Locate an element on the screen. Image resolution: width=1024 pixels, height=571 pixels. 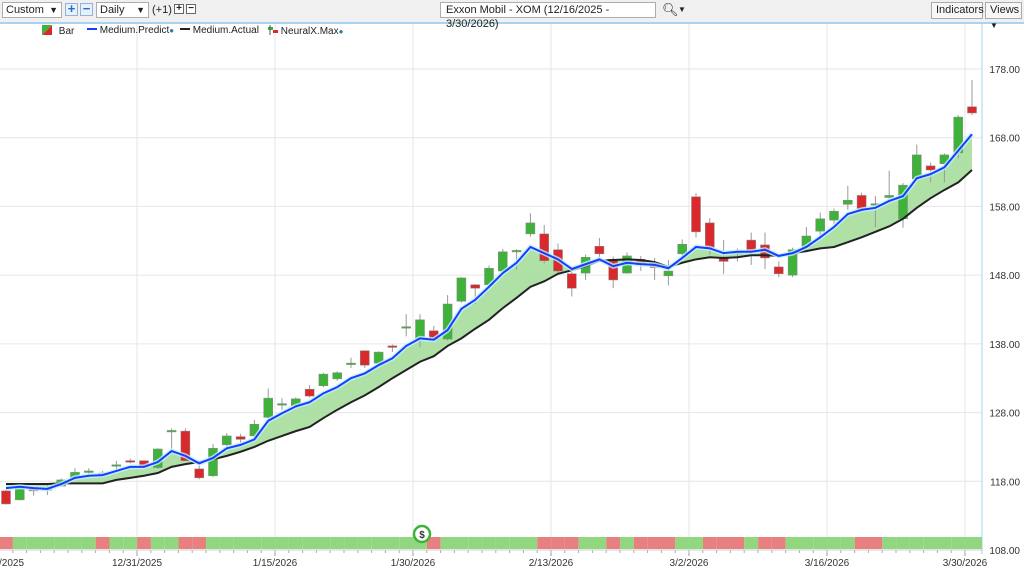
y-tick-label: 108.00 is located at coordinates (1004, 551).